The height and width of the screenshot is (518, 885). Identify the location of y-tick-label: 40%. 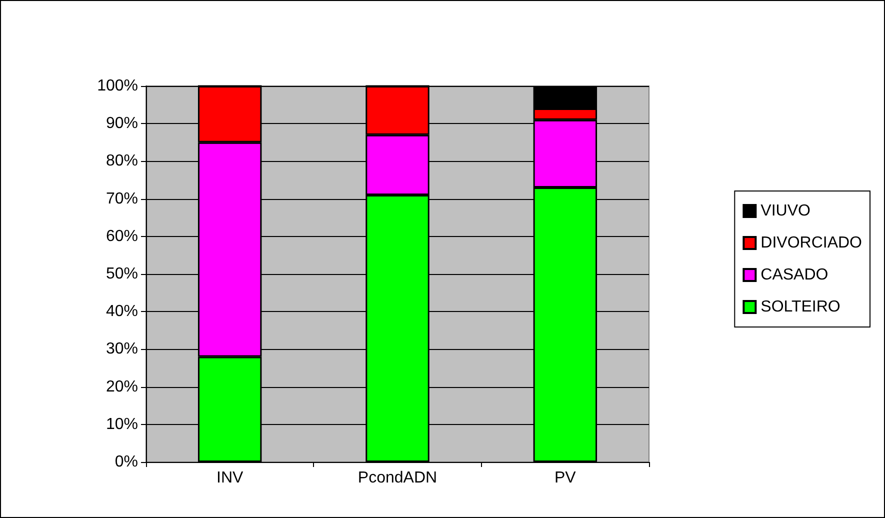
(122, 311).